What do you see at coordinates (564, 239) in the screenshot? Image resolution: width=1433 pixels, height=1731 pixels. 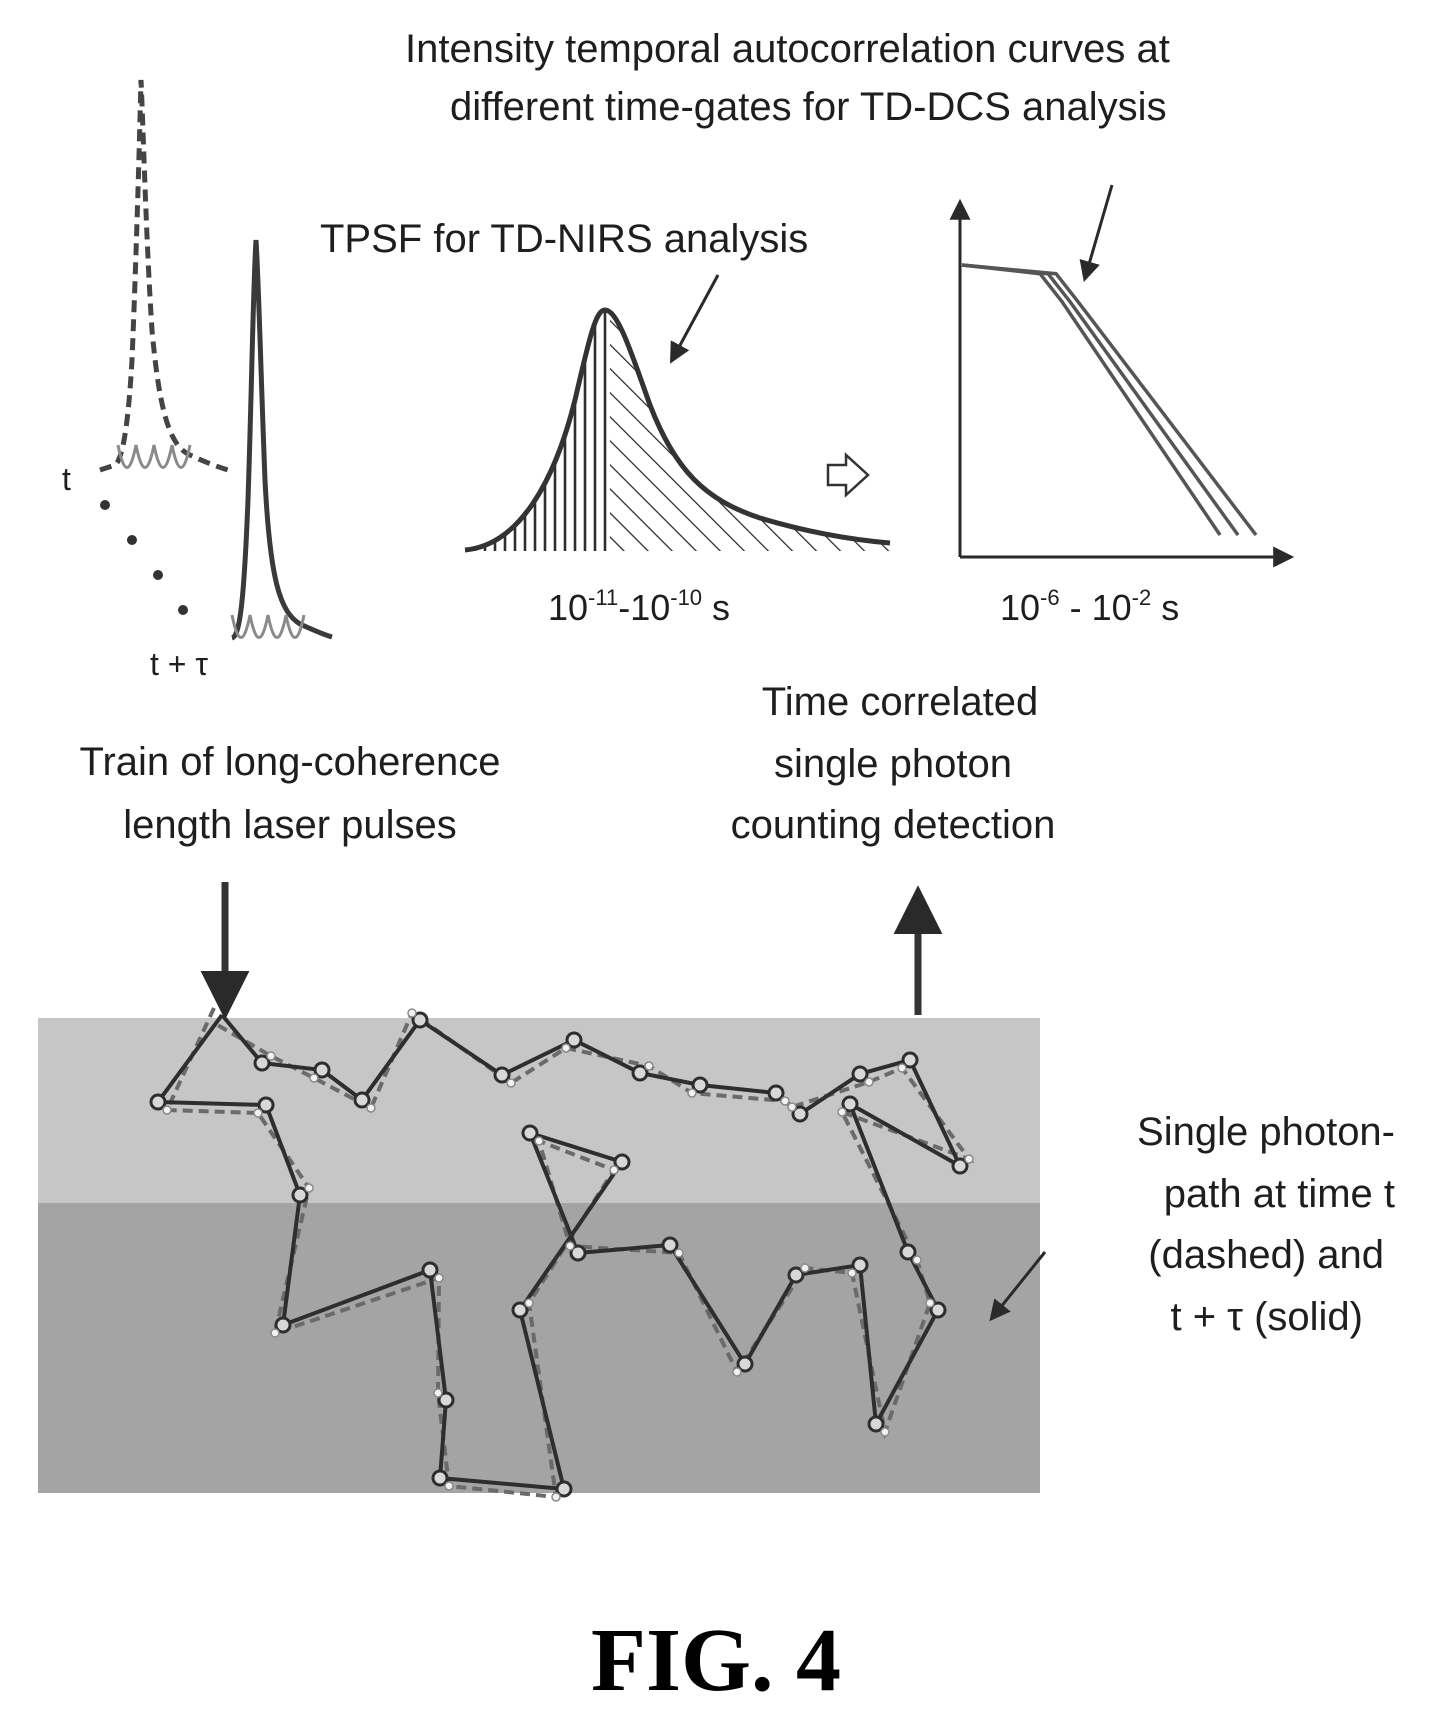 I see `tpsf-title: TPSF for TD-NIRS analysis` at bounding box center [564, 239].